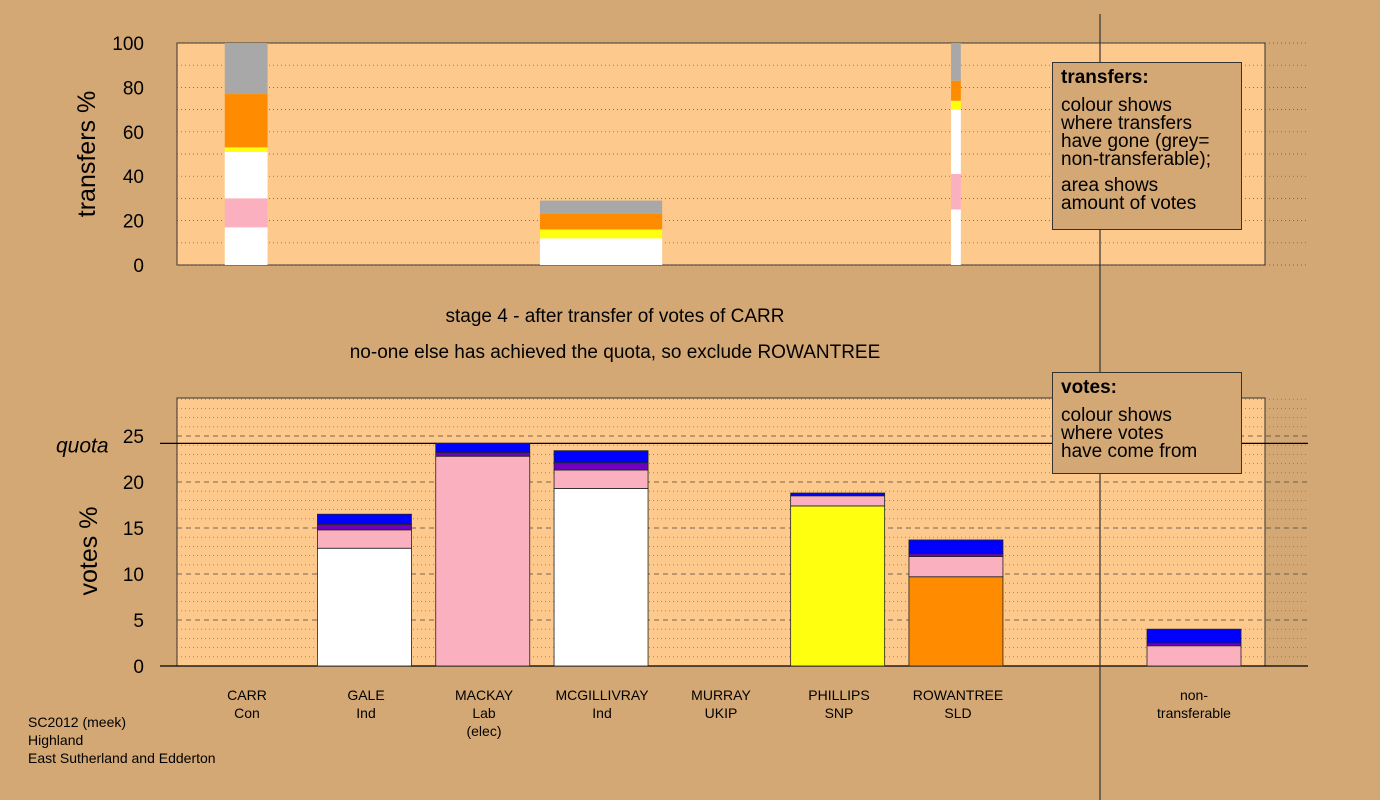 This screenshot has width=1380, height=800. I want to click on votes-y-tick: 10, so click(133, 575).